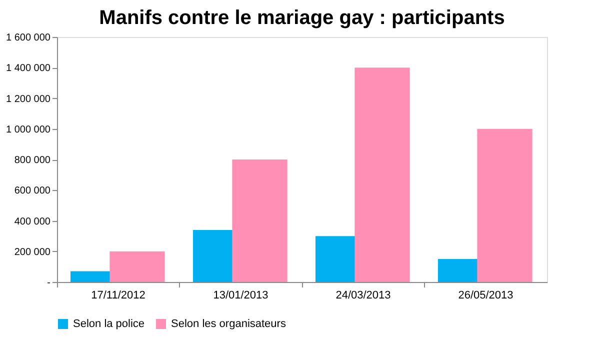  Describe the element at coordinates (28, 68) in the screenshot. I see `y-tick-label: 1 400 000` at that location.